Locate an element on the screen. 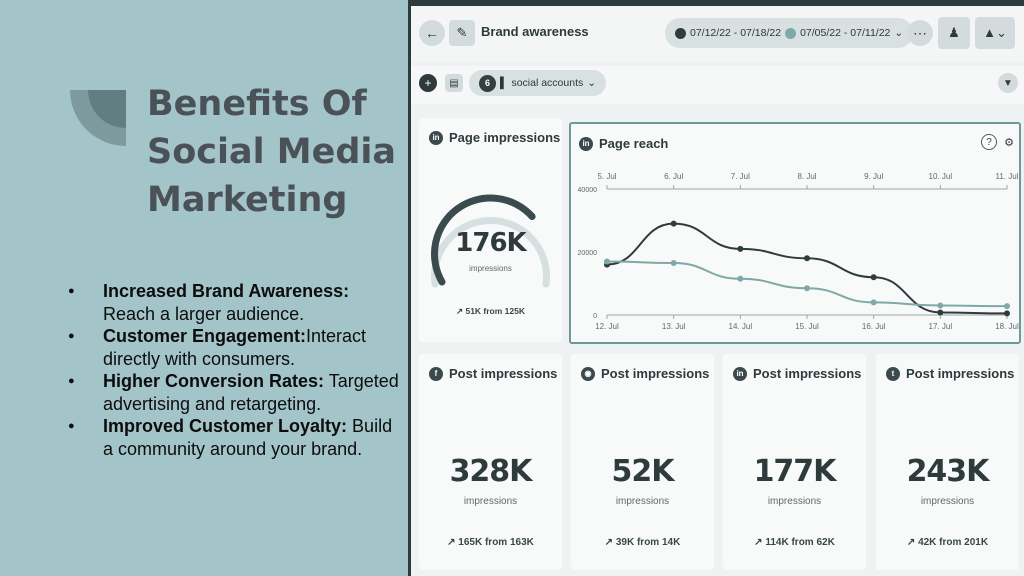 This screenshot has height=576, width=1024. date-range-current: 07/12/22 - 07/18/22 is located at coordinates (736, 33).